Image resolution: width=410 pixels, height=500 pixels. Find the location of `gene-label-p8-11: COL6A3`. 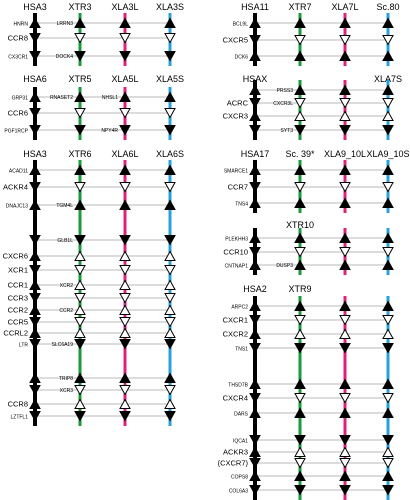

gene-label-p8-11: COL6A3 is located at coordinates (238, 492).